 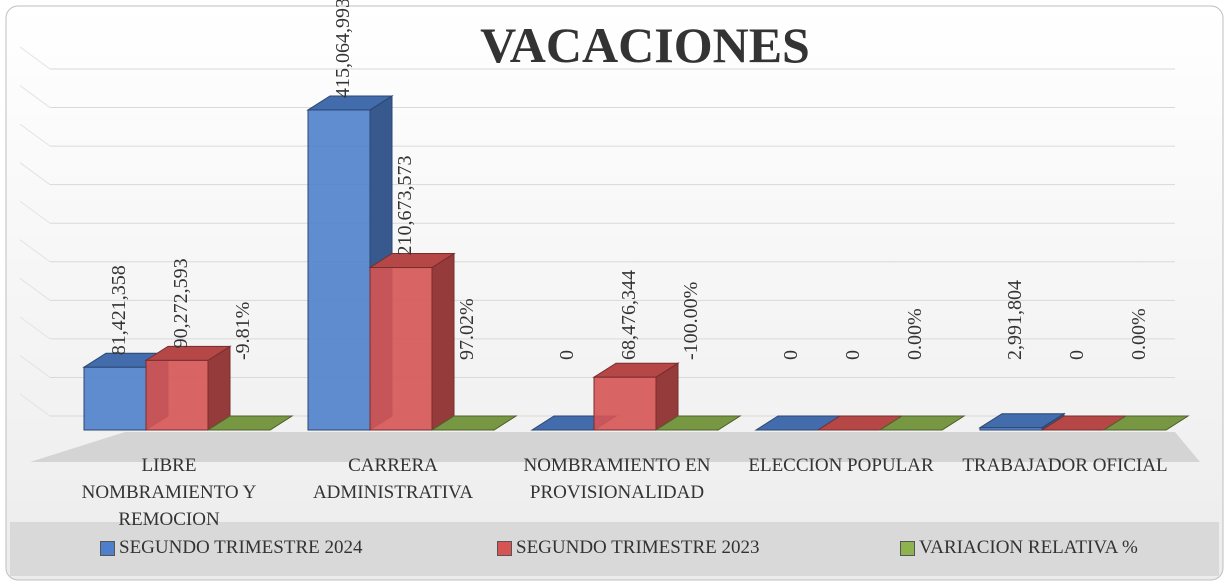 What do you see at coordinates (1015, 320) in the screenshot?
I see `data-label: 2,991,804` at bounding box center [1015, 320].